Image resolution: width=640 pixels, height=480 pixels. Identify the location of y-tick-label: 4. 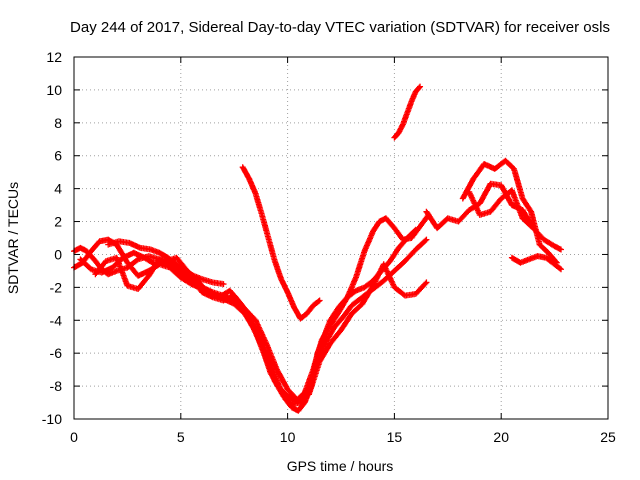
(58, 189).